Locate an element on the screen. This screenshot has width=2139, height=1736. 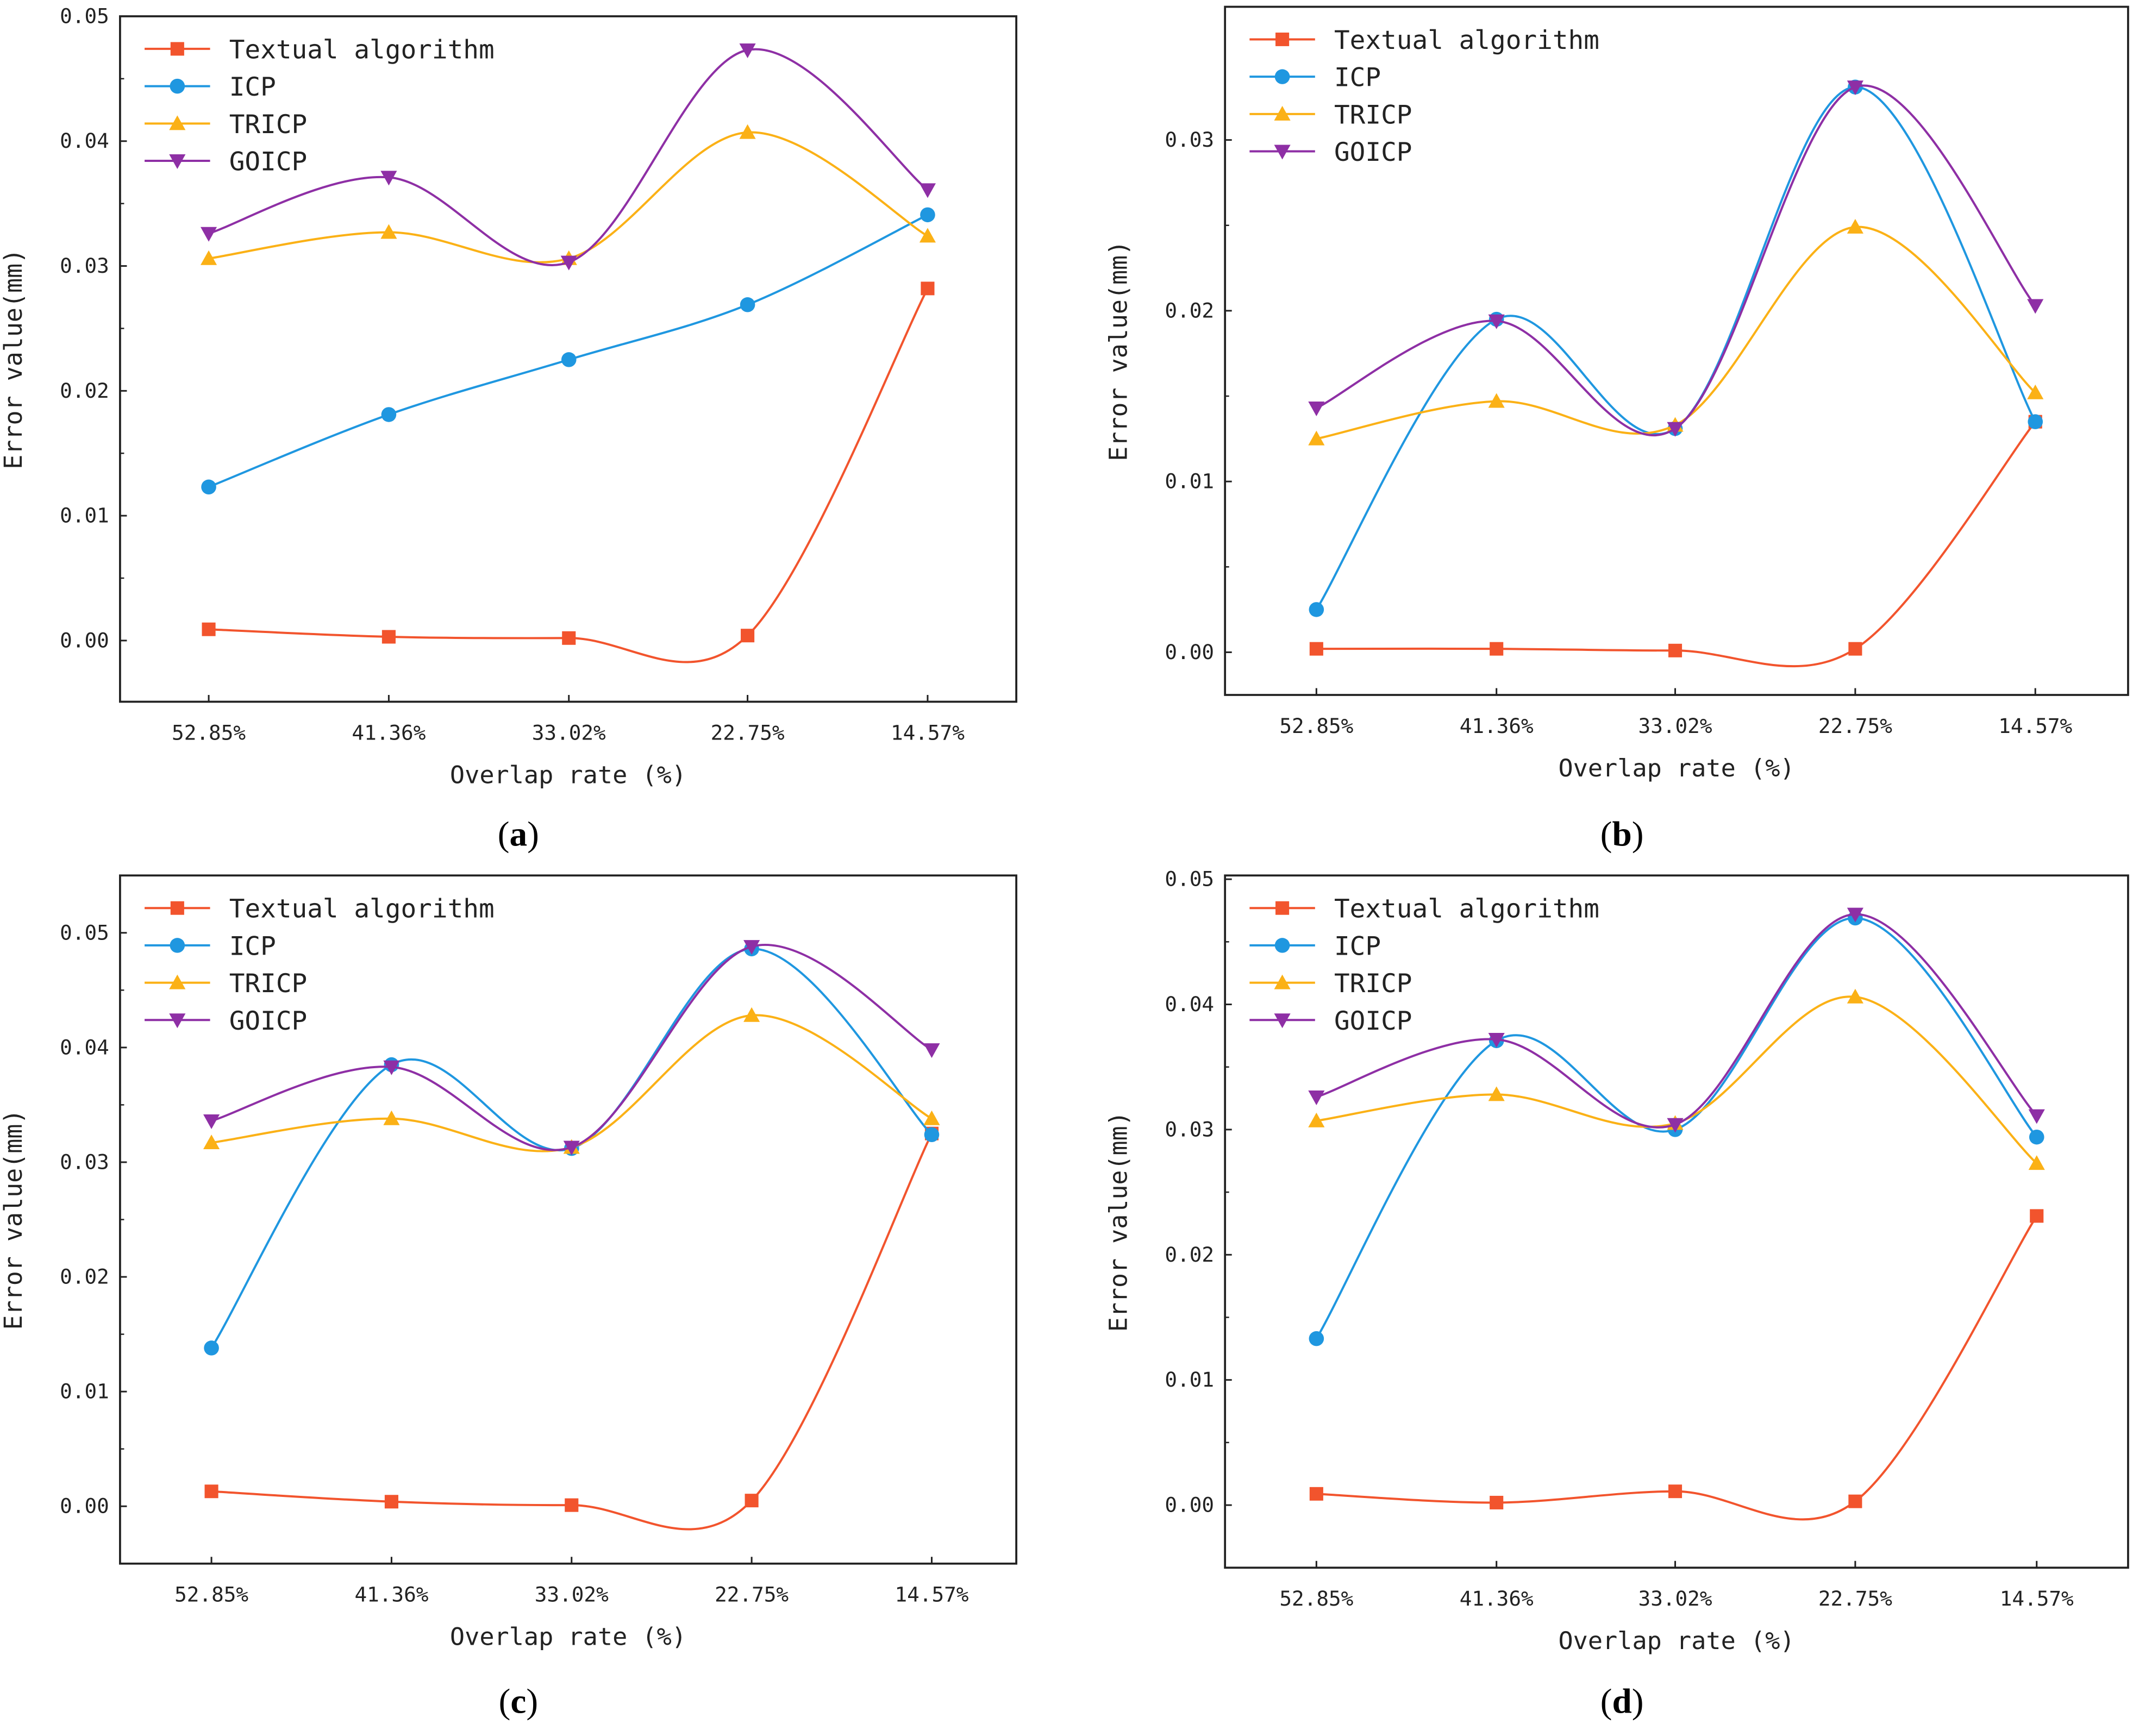
y-tick-label: 0.02 is located at coordinates (1189, 310).